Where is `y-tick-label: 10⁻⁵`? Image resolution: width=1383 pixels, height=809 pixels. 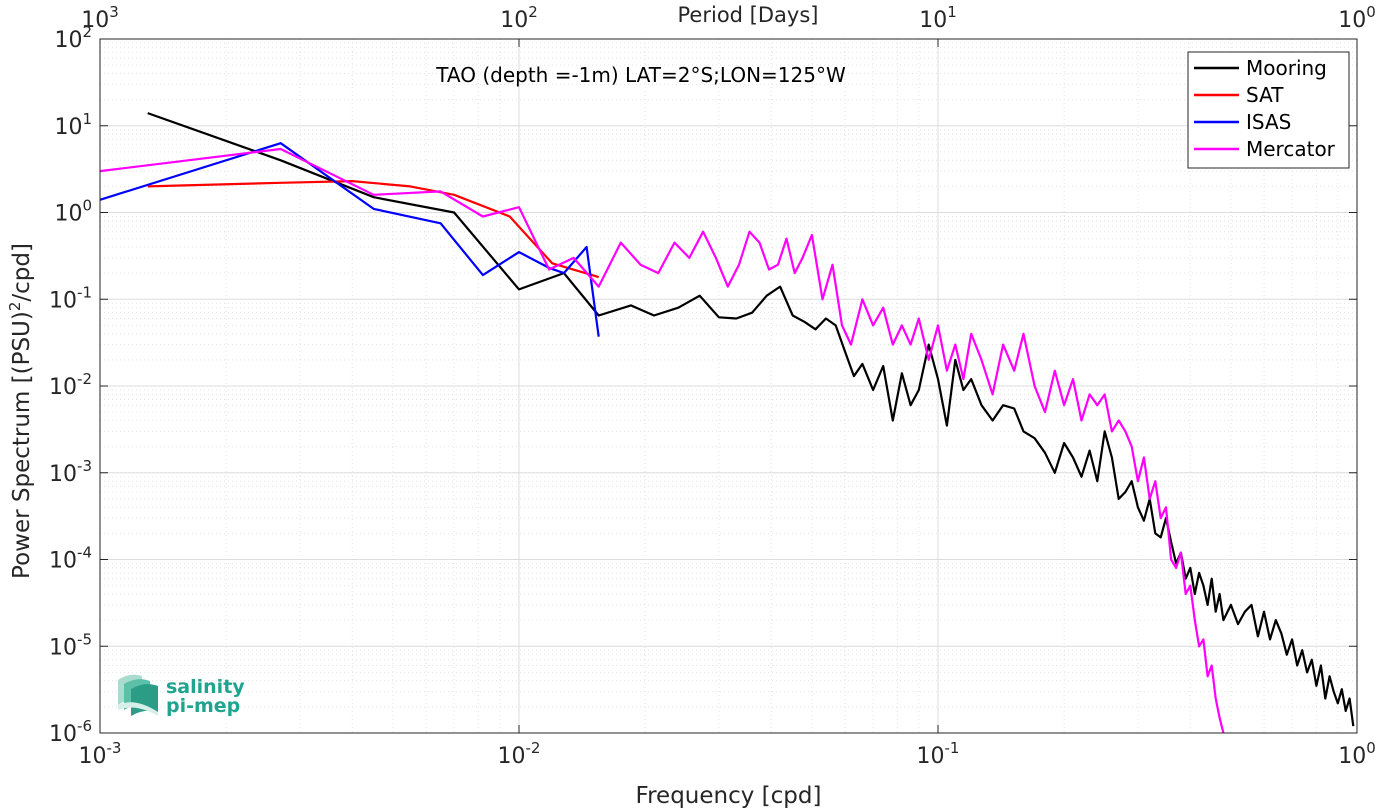 y-tick-label: 10⁻⁵ is located at coordinates (70, 645).